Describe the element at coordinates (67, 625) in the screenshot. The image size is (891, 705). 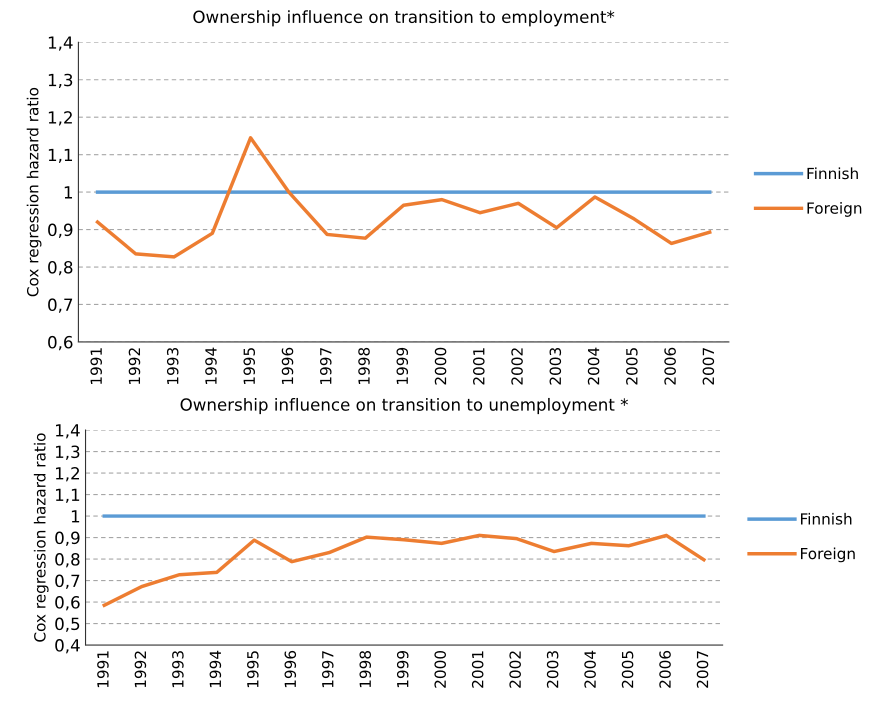
I see `y-tick-label: 0,5` at that location.